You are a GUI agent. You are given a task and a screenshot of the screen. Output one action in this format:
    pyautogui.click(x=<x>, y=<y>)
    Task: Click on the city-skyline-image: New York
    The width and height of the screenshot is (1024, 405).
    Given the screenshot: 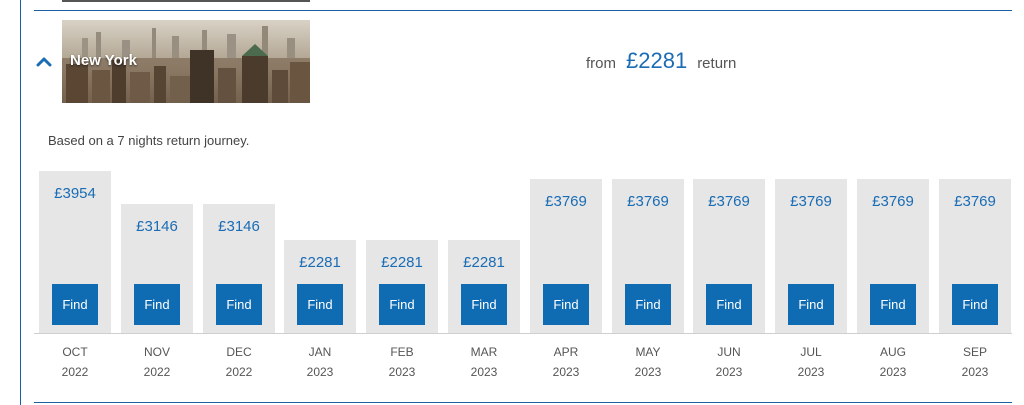 What is the action you would take?
    pyautogui.click(x=186, y=61)
    